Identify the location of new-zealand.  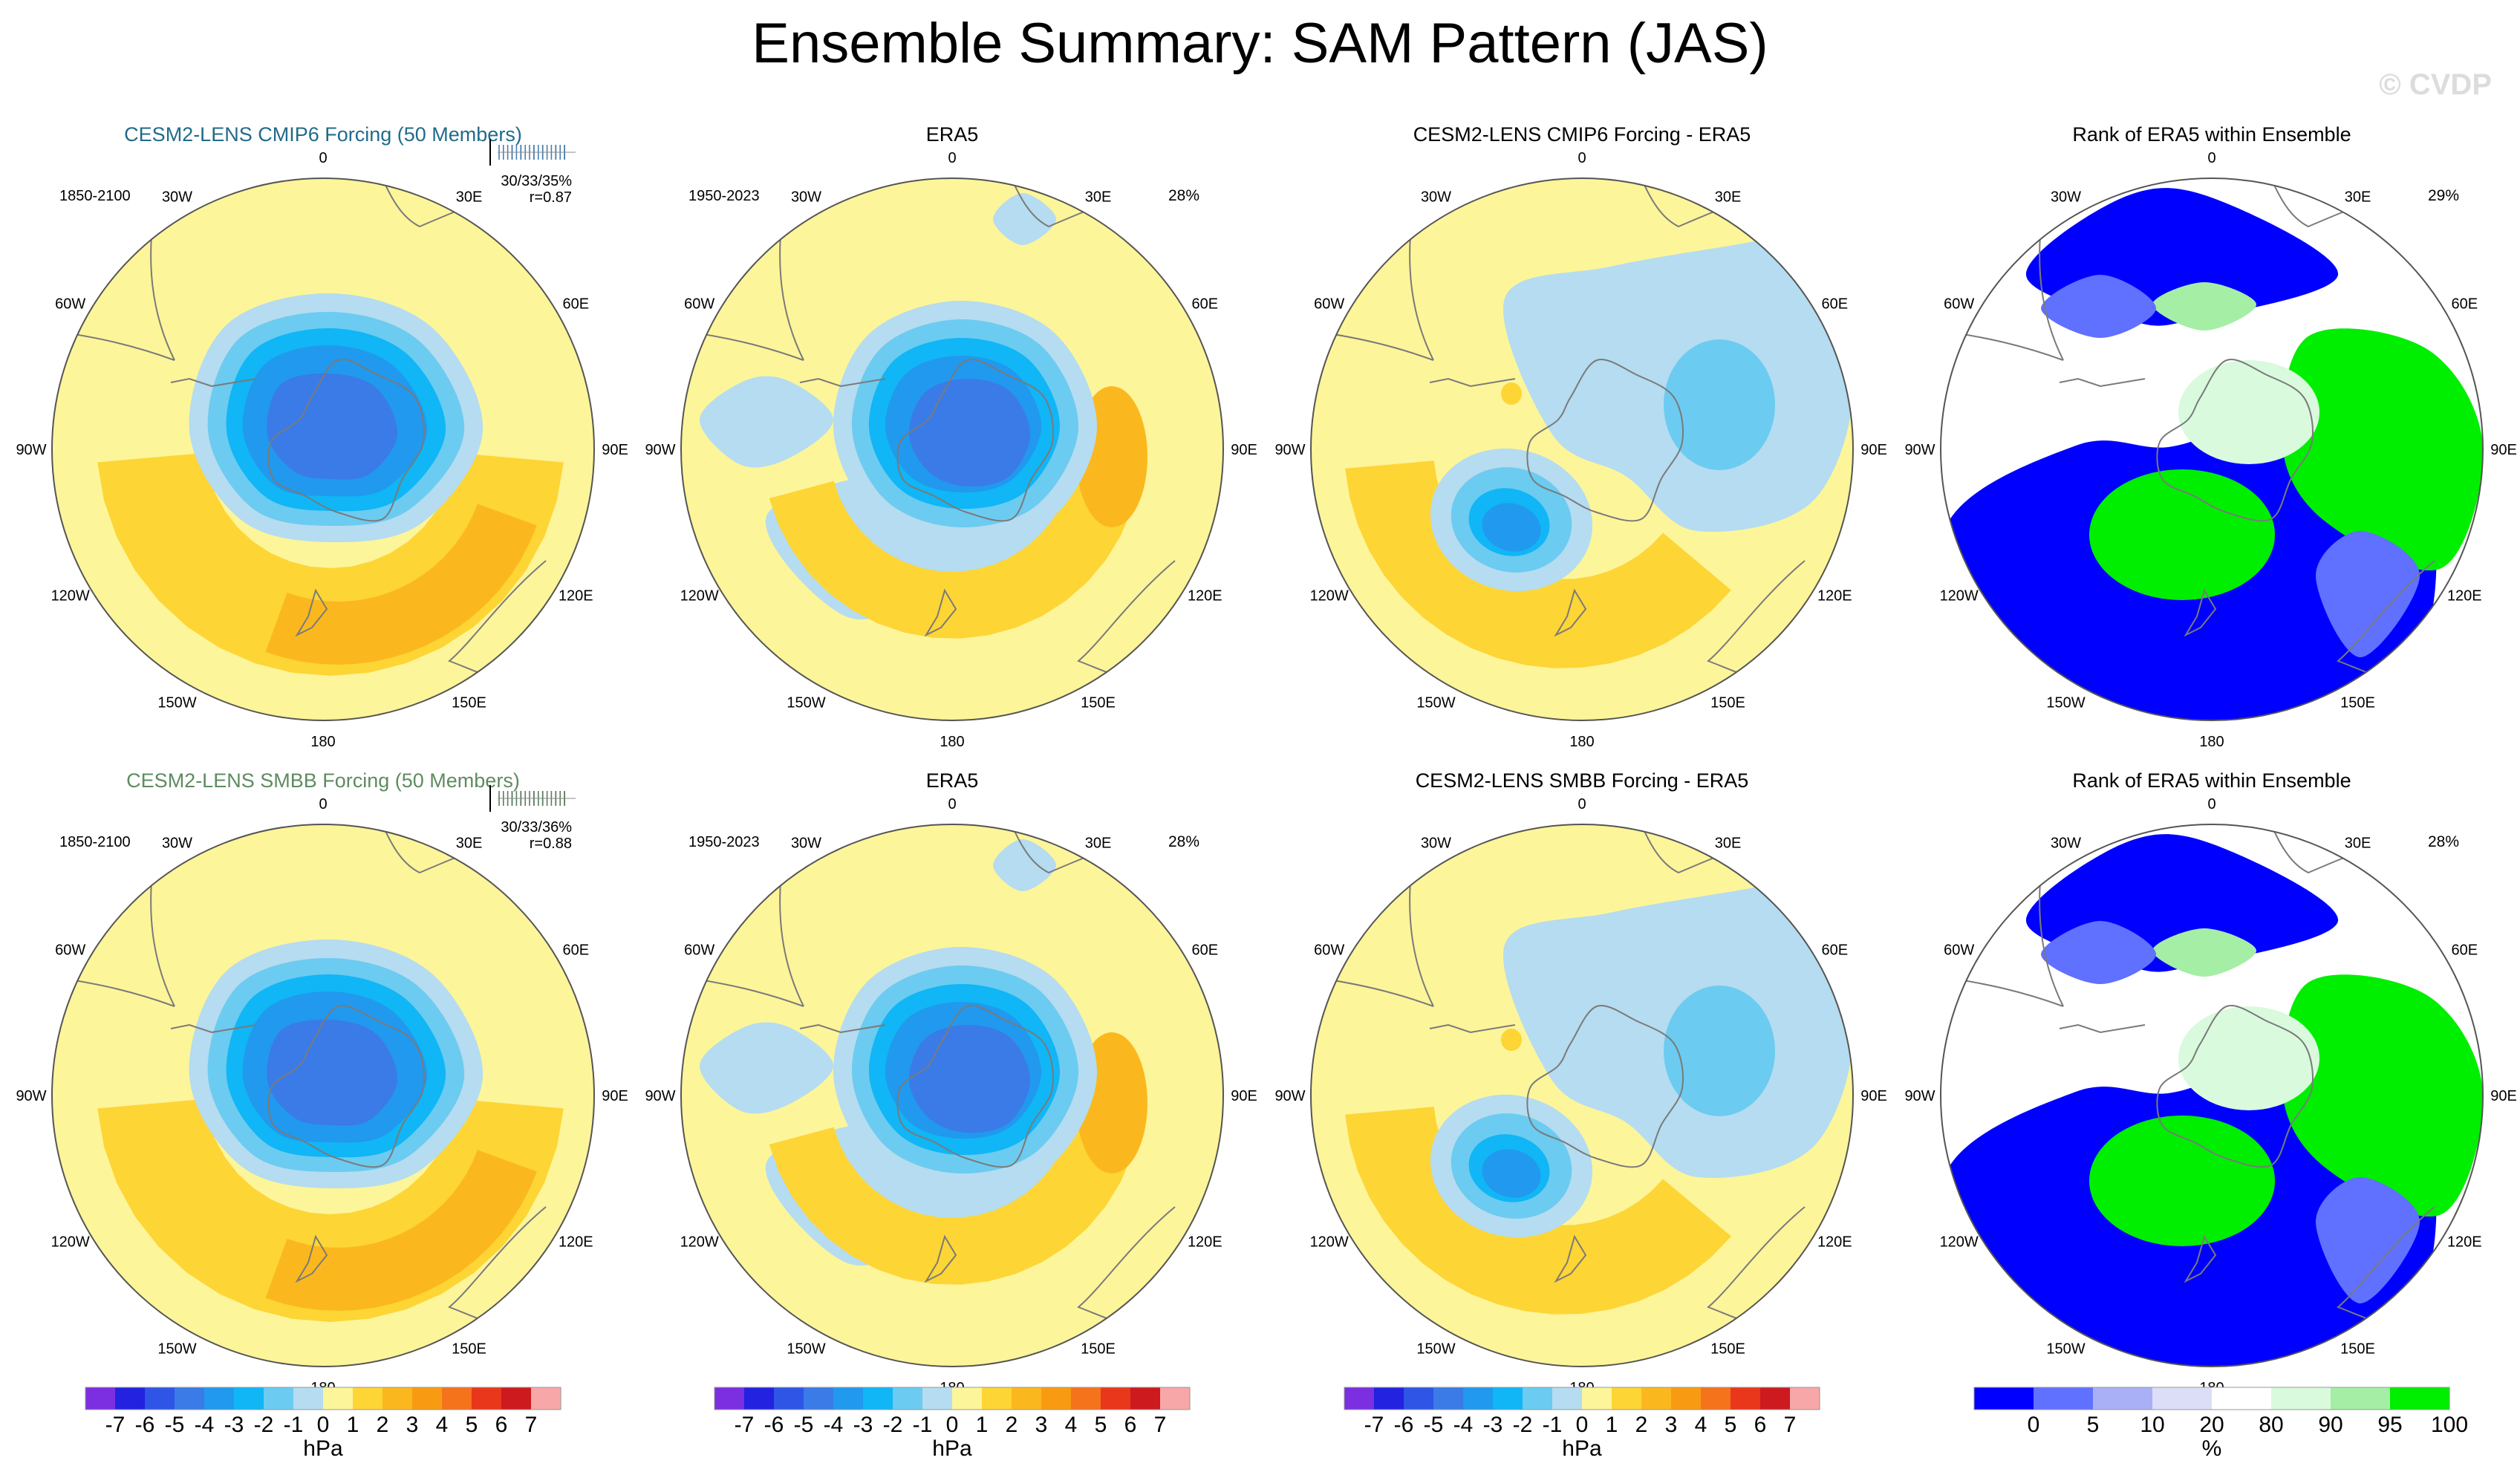
(941, 612).